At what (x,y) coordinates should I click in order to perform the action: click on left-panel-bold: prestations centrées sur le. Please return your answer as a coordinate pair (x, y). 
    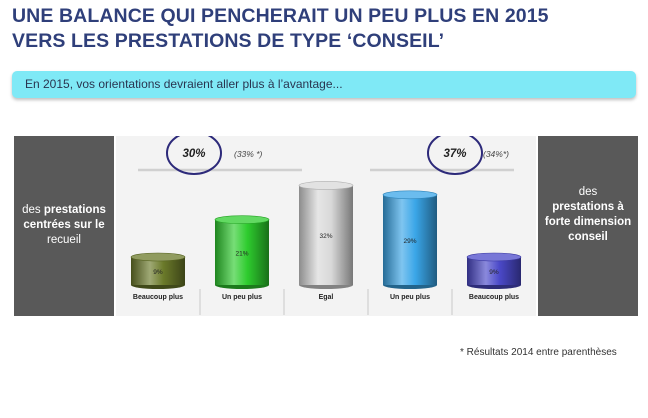
    Looking at the image, I should click on (64, 217).